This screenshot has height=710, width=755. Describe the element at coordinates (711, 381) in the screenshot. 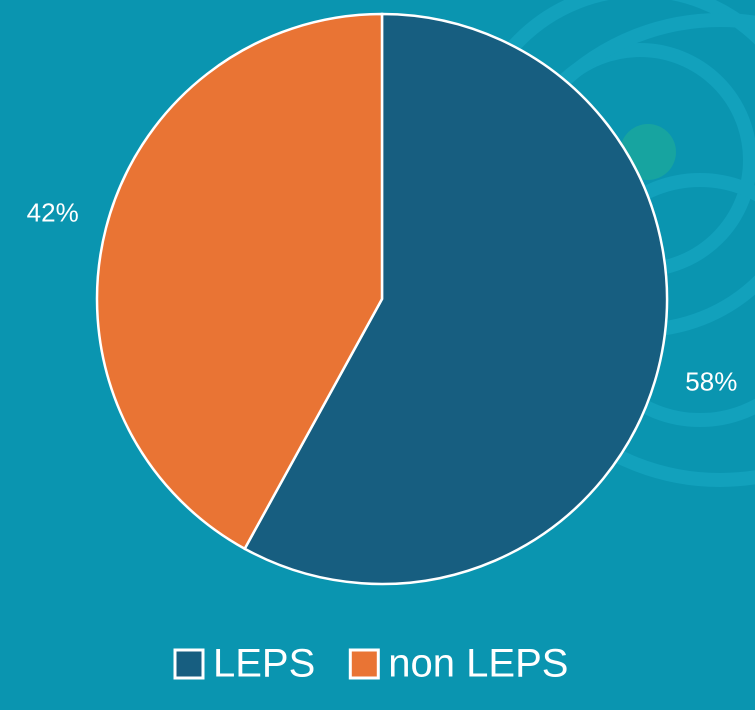

I see `data-label: 58%` at that location.